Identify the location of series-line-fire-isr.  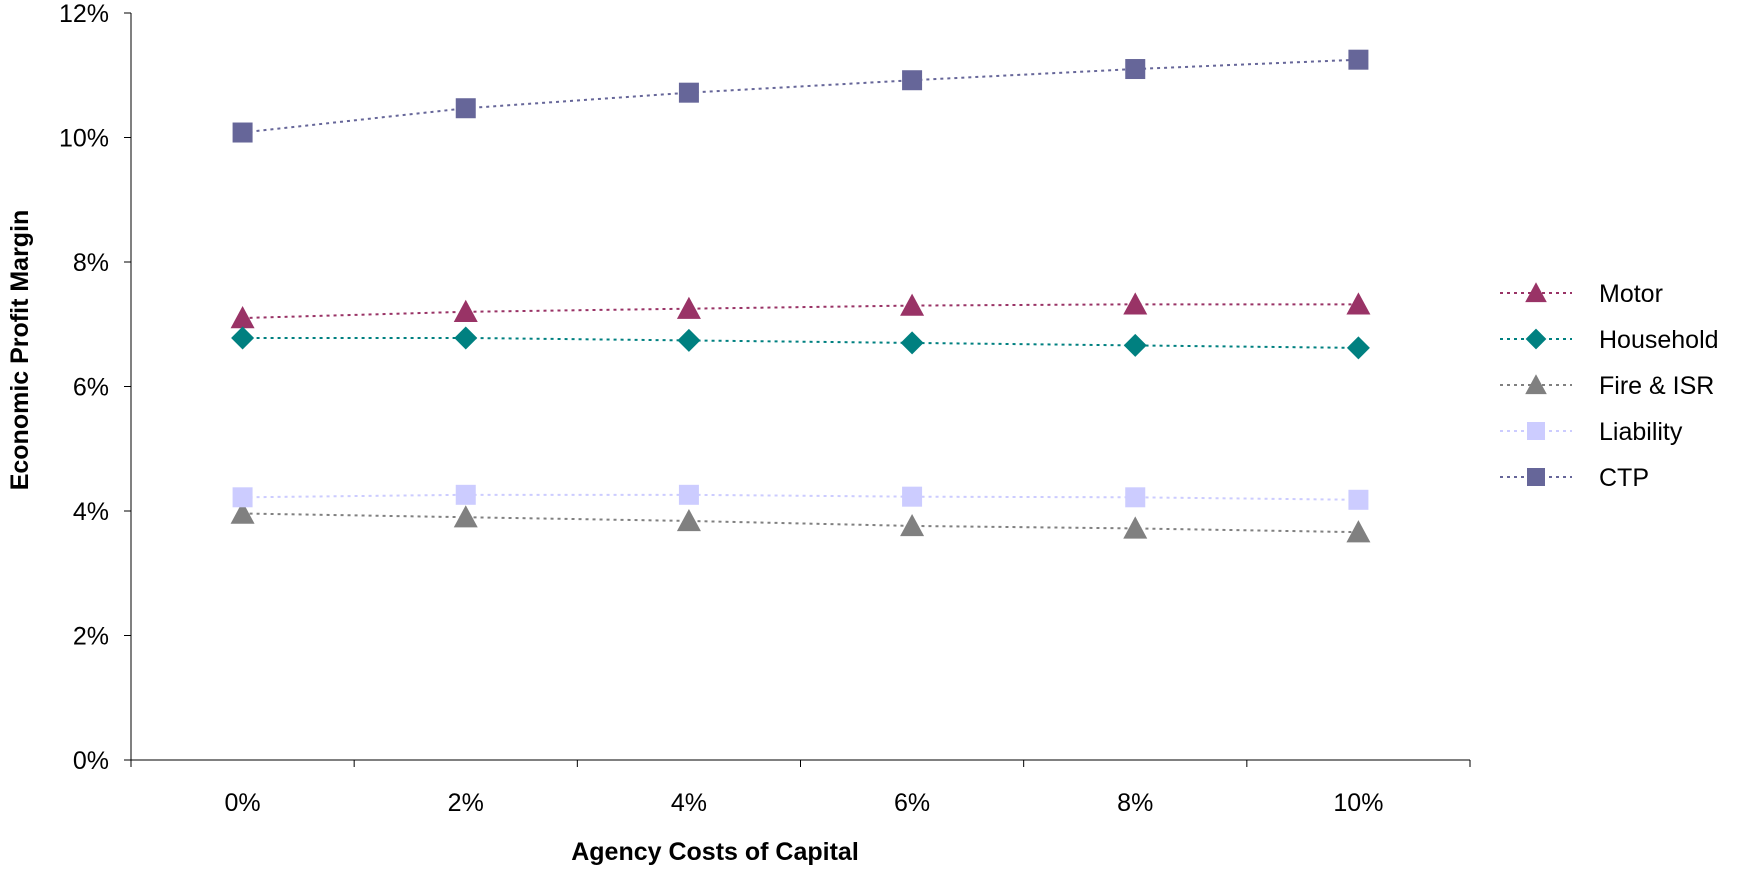
(800, 523).